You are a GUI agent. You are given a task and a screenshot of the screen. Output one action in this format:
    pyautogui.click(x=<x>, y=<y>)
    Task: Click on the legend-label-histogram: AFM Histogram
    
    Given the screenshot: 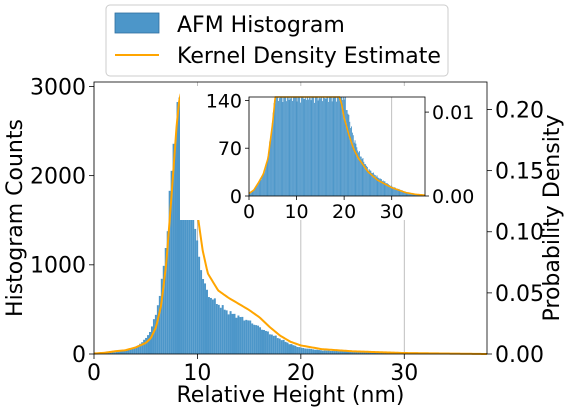 What is the action you would take?
    pyautogui.click(x=261, y=25)
    